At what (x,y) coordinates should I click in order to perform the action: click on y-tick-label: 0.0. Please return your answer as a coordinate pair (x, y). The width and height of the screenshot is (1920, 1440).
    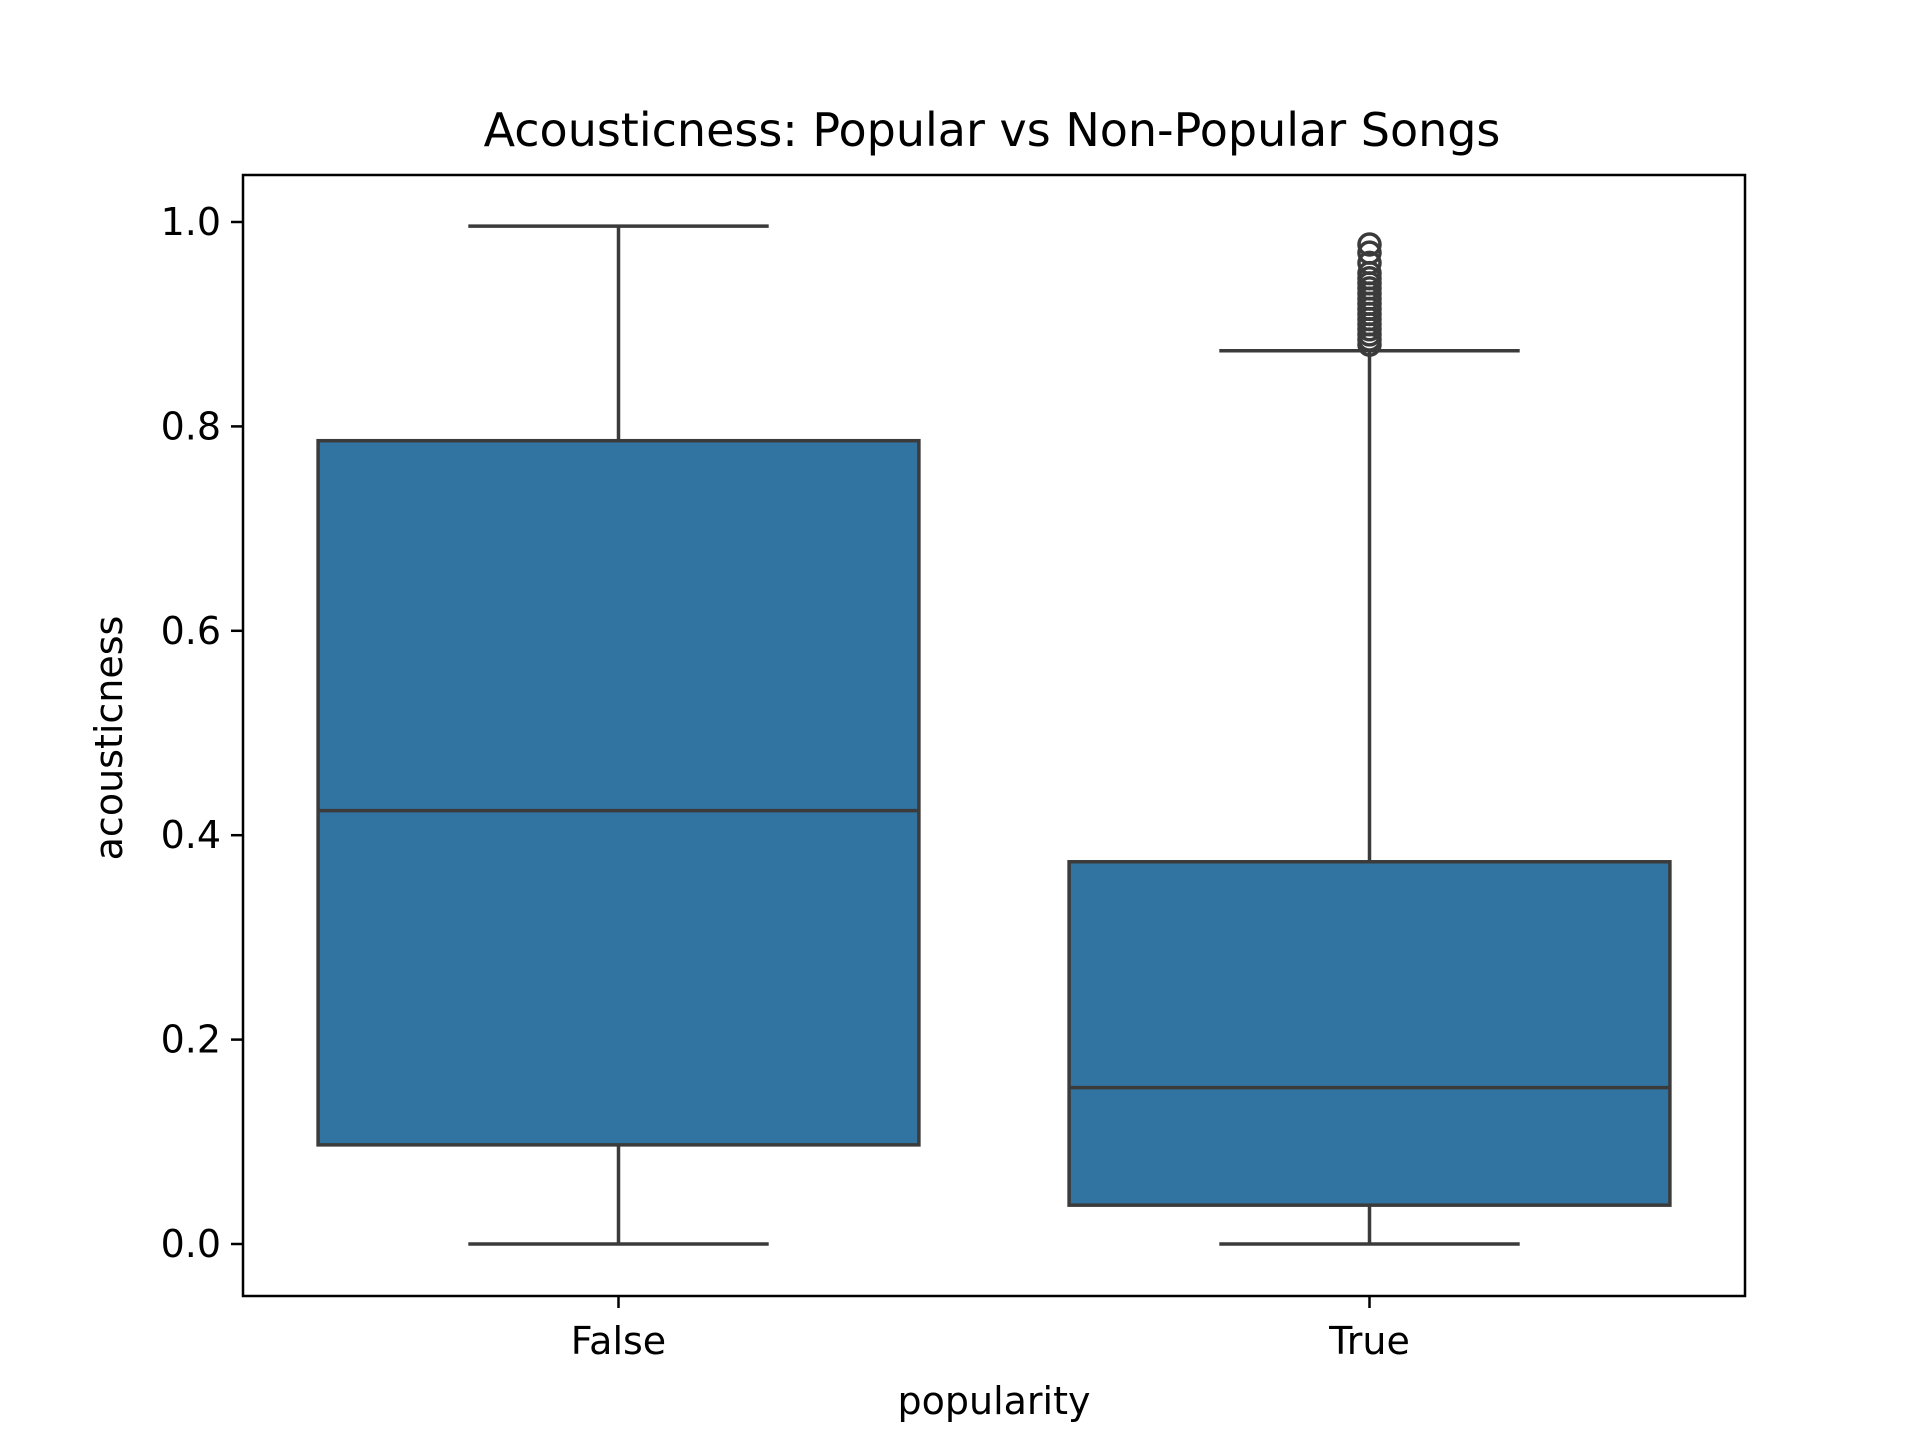
    Looking at the image, I should click on (191, 1244).